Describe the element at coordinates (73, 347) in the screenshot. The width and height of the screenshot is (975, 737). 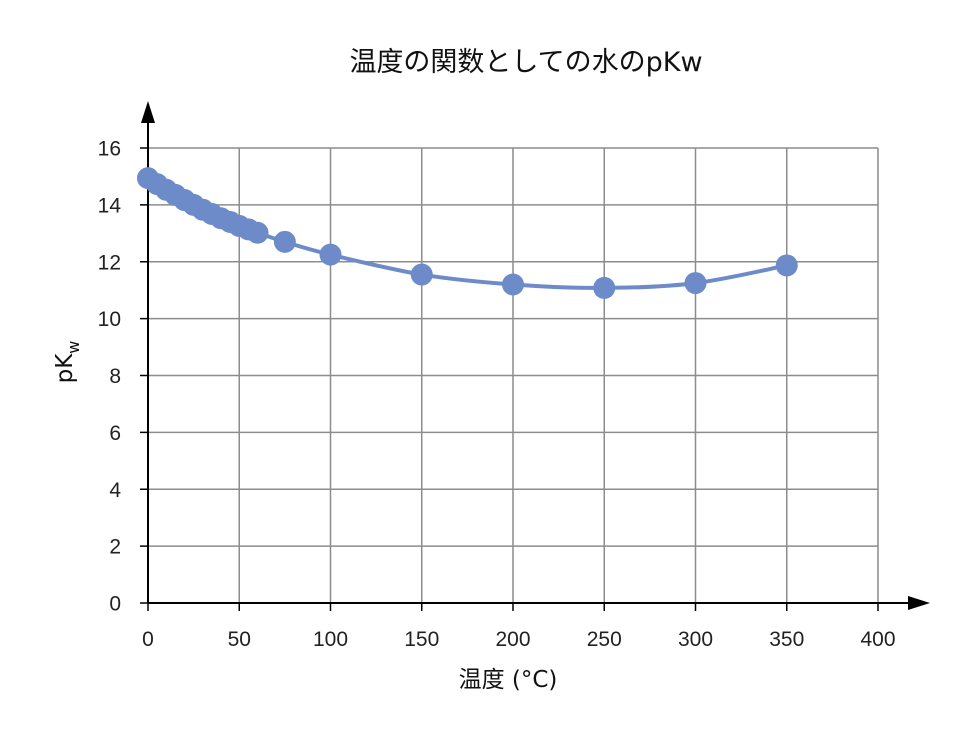
I see `y-axis-title-subscript: w` at that location.